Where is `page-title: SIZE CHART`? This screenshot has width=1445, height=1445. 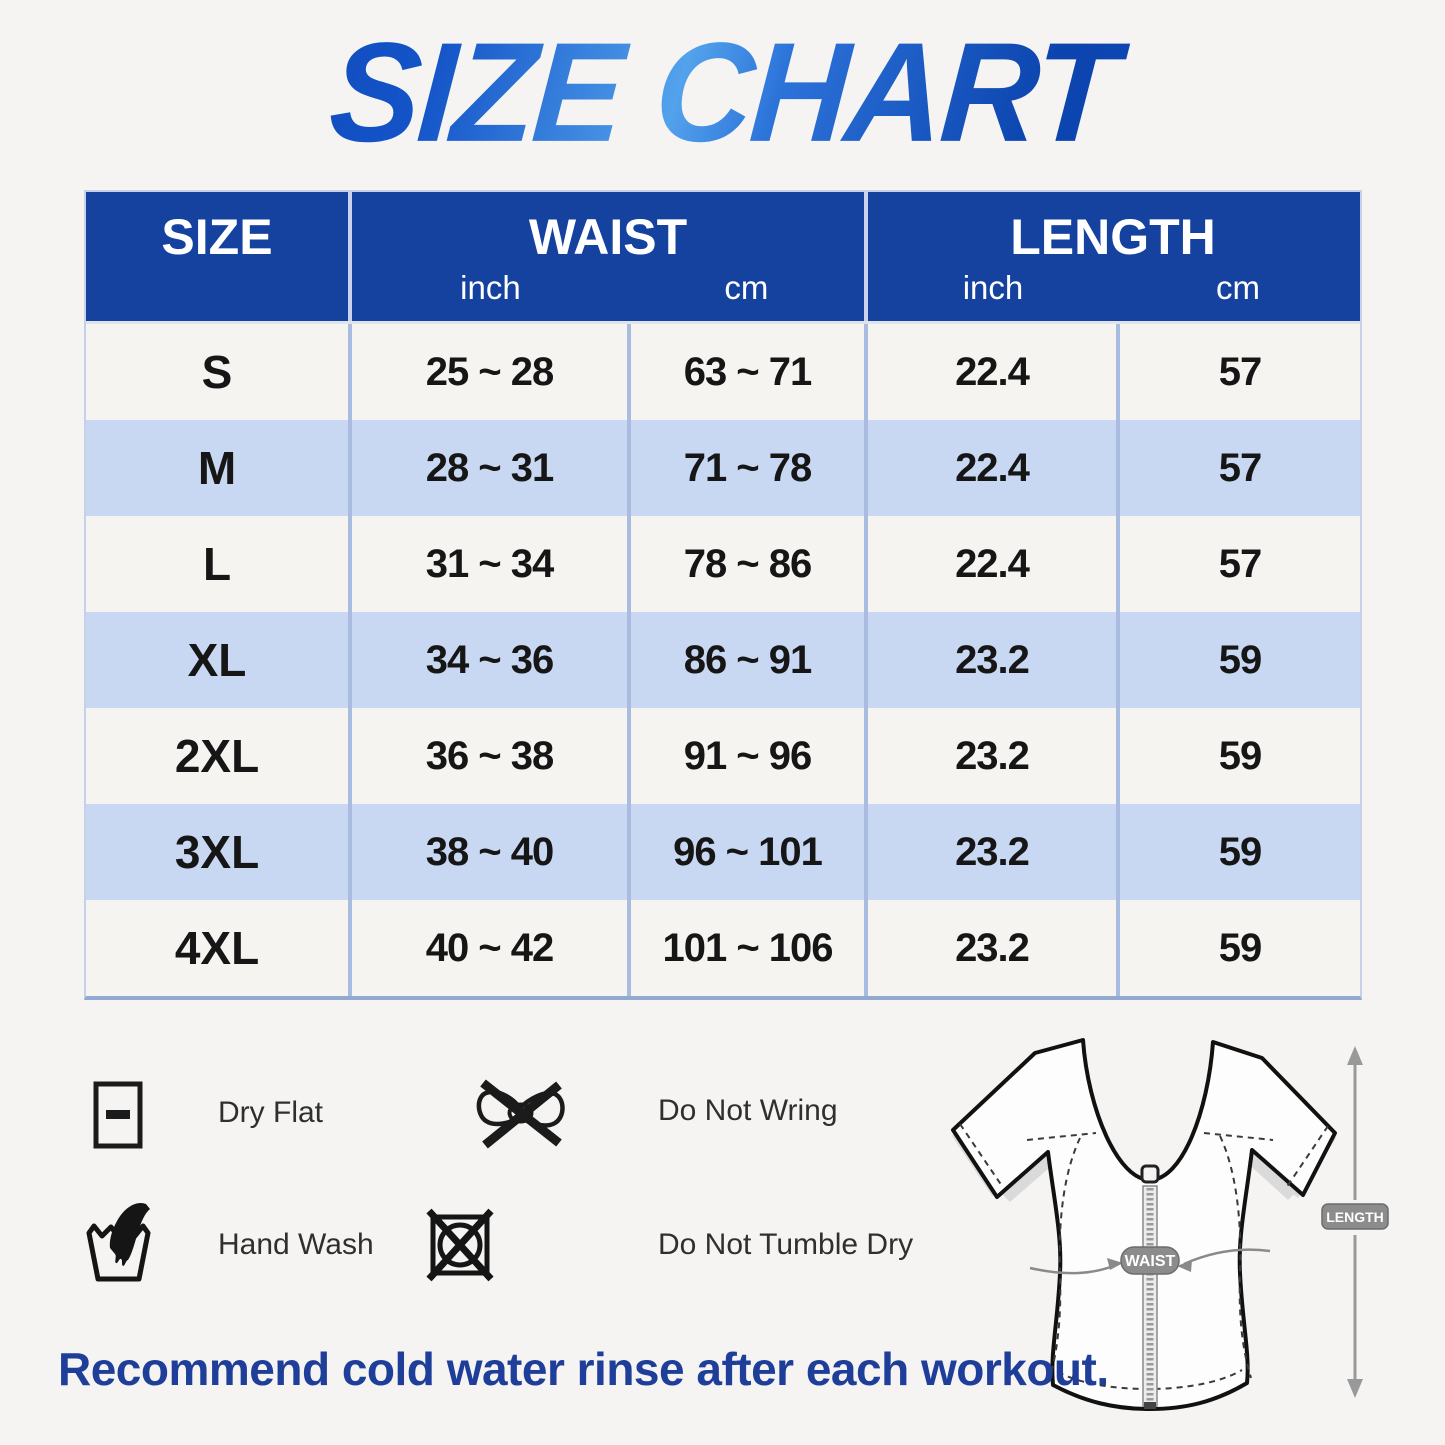 page-title: SIZE CHART is located at coordinates (722, 92).